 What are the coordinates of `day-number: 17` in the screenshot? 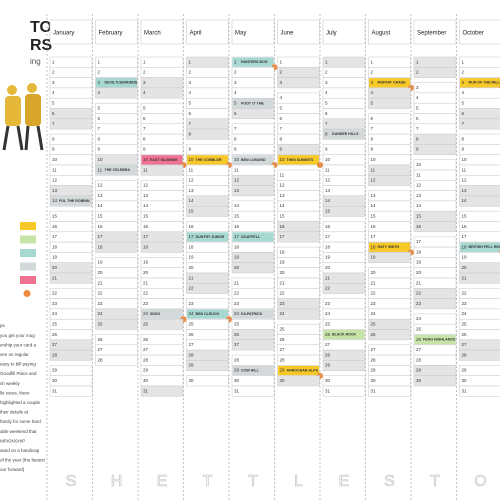 It's located at (419, 241).